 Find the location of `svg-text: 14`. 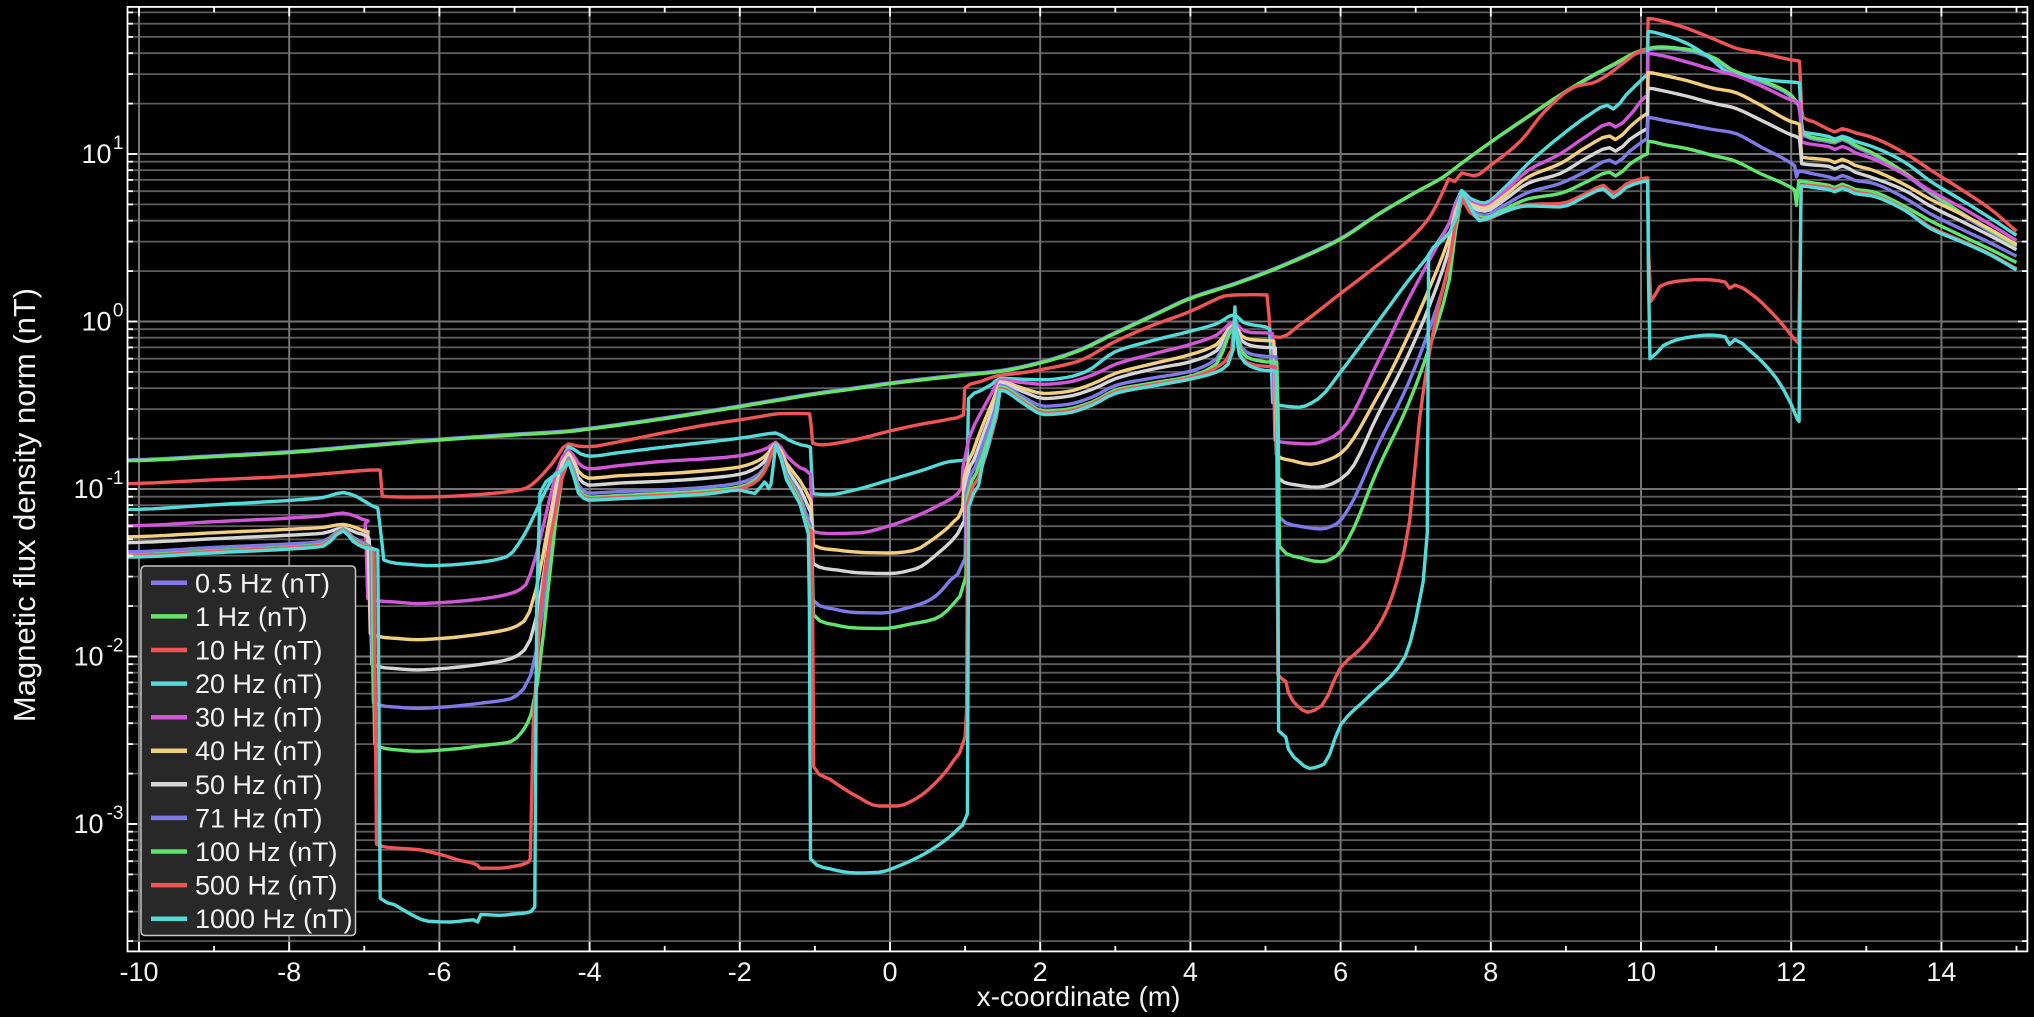

svg-text: 14 is located at coordinates (1941, 972).